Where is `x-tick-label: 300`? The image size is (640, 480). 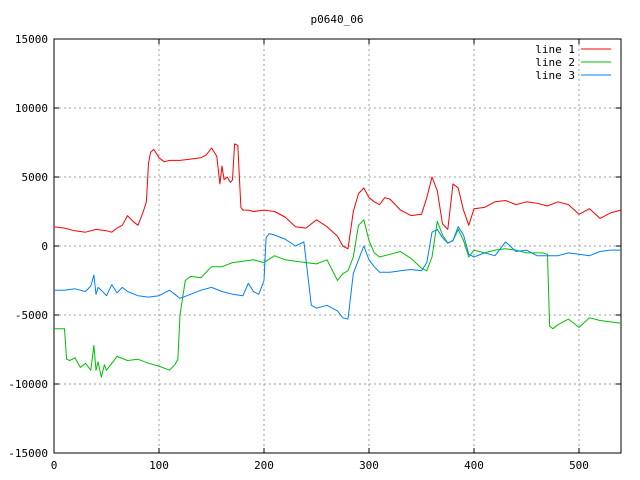
x-tick-label: 300 is located at coordinates (369, 465).